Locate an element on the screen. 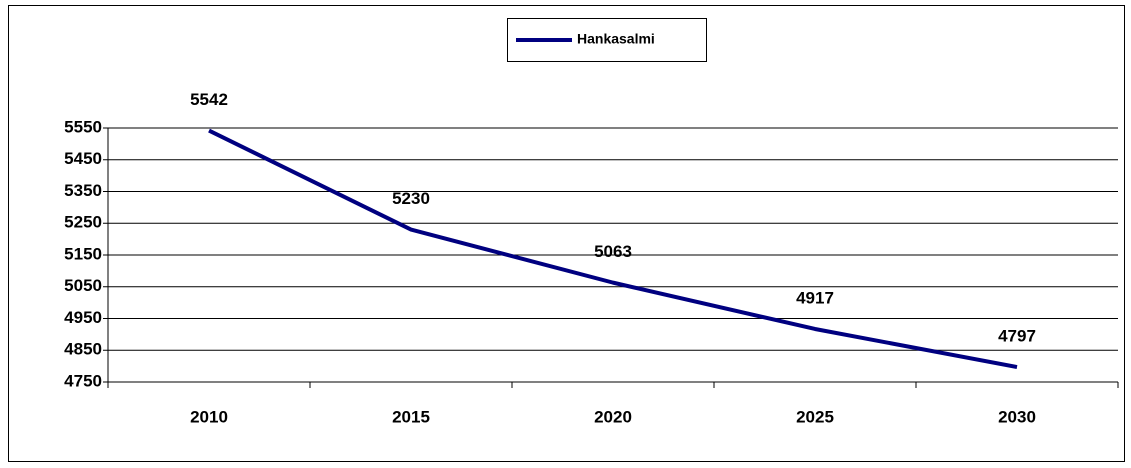 Image resolution: width=1131 pixels, height=468 pixels. y-tick-label: 4950 is located at coordinates (83, 317).